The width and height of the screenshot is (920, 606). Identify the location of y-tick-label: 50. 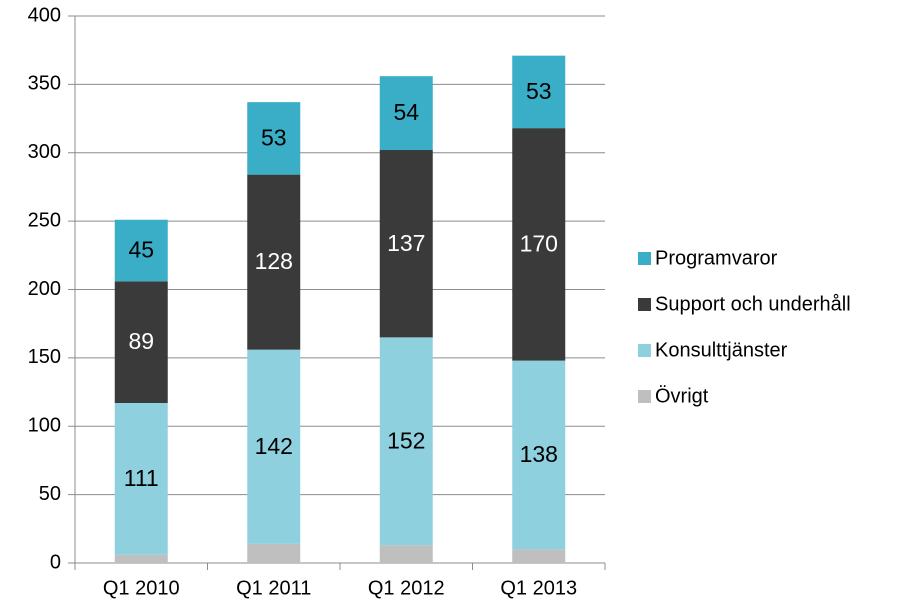
(50, 494).